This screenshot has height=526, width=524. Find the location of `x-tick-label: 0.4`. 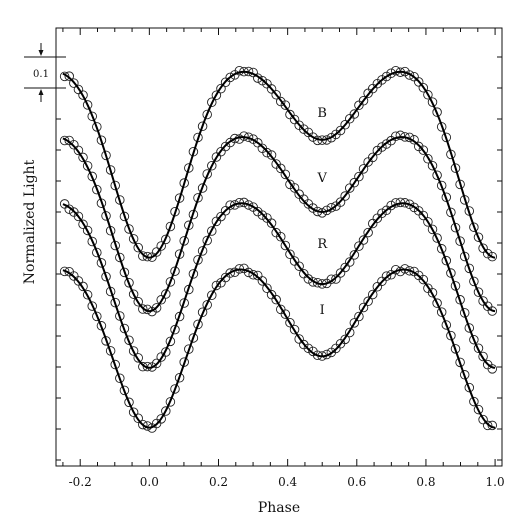

x-tick-label: 0.4 is located at coordinates (287, 482).